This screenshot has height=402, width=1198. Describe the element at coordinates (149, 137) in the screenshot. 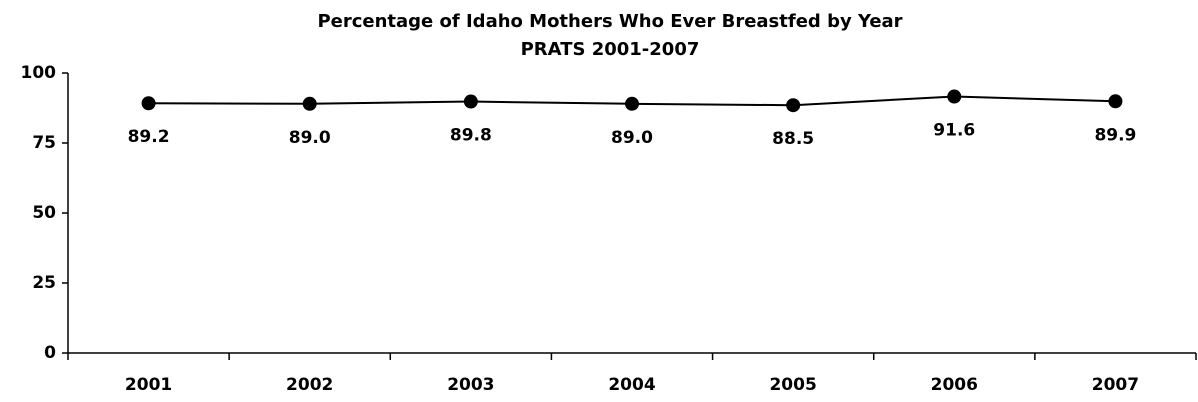

I see `data-label: 89.2` at that location.